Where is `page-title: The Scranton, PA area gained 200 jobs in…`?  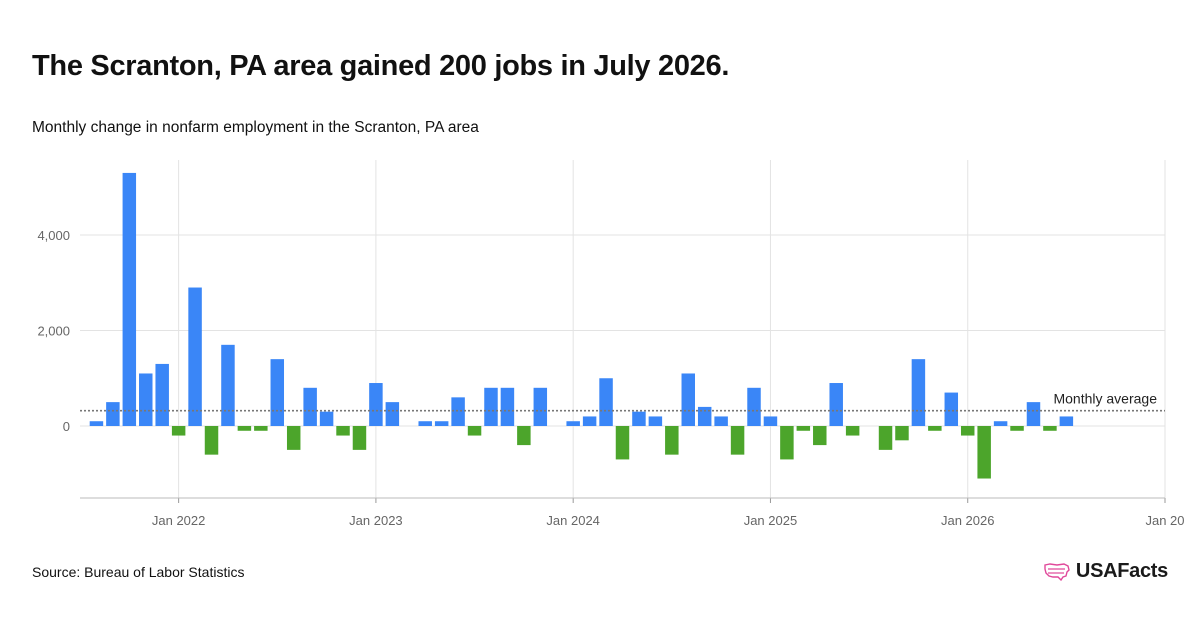
page-title: The Scranton, PA area gained 200 jobs in… is located at coordinates (381, 66).